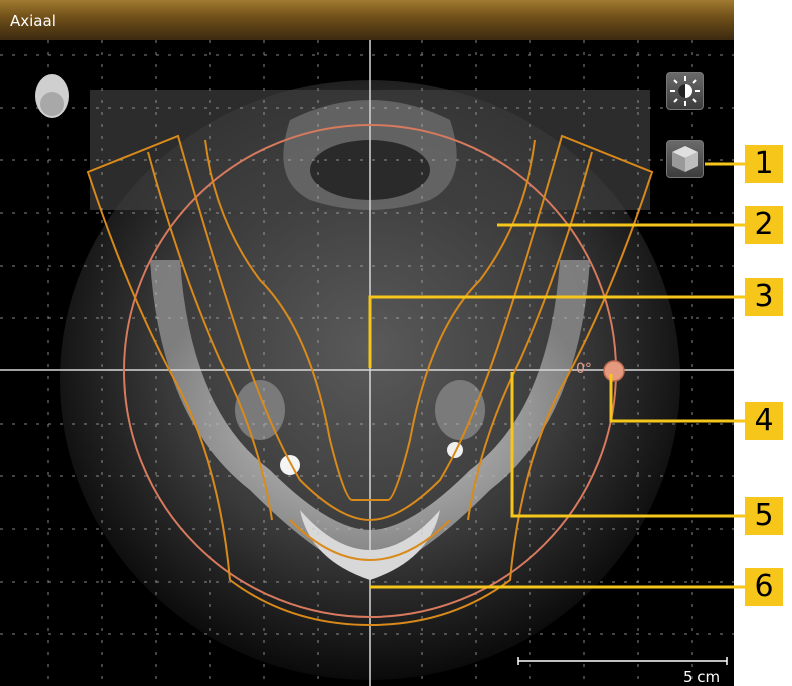  What do you see at coordinates (367, 20) in the screenshot?
I see `view-title-bar: Axiaal` at bounding box center [367, 20].